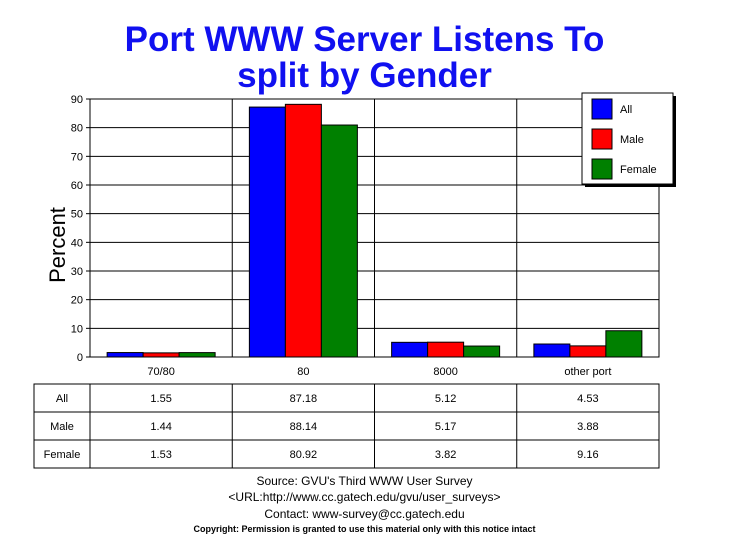 Image resolution: width=729 pixels, height=553 pixels. I want to click on y-tick-label: 30, so click(77, 272).